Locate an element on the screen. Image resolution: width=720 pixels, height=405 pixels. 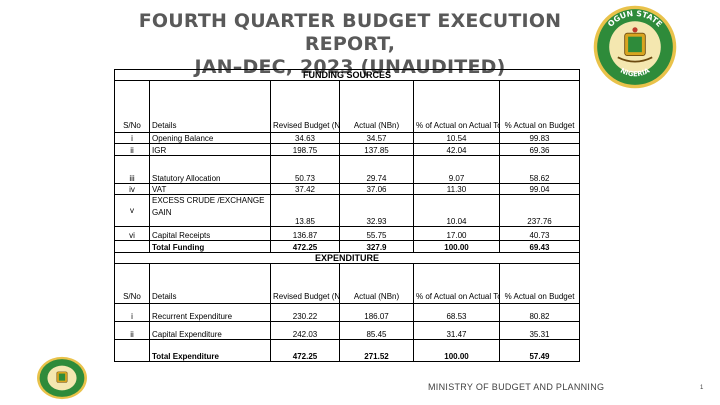
row-pct-total: 68.53 is located at coordinates (456, 312).